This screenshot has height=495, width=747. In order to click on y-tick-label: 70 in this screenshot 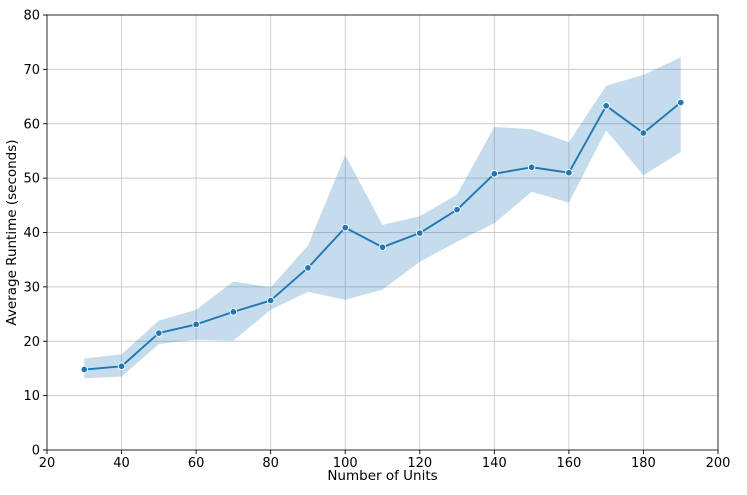, I will do `click(31, 70)`.